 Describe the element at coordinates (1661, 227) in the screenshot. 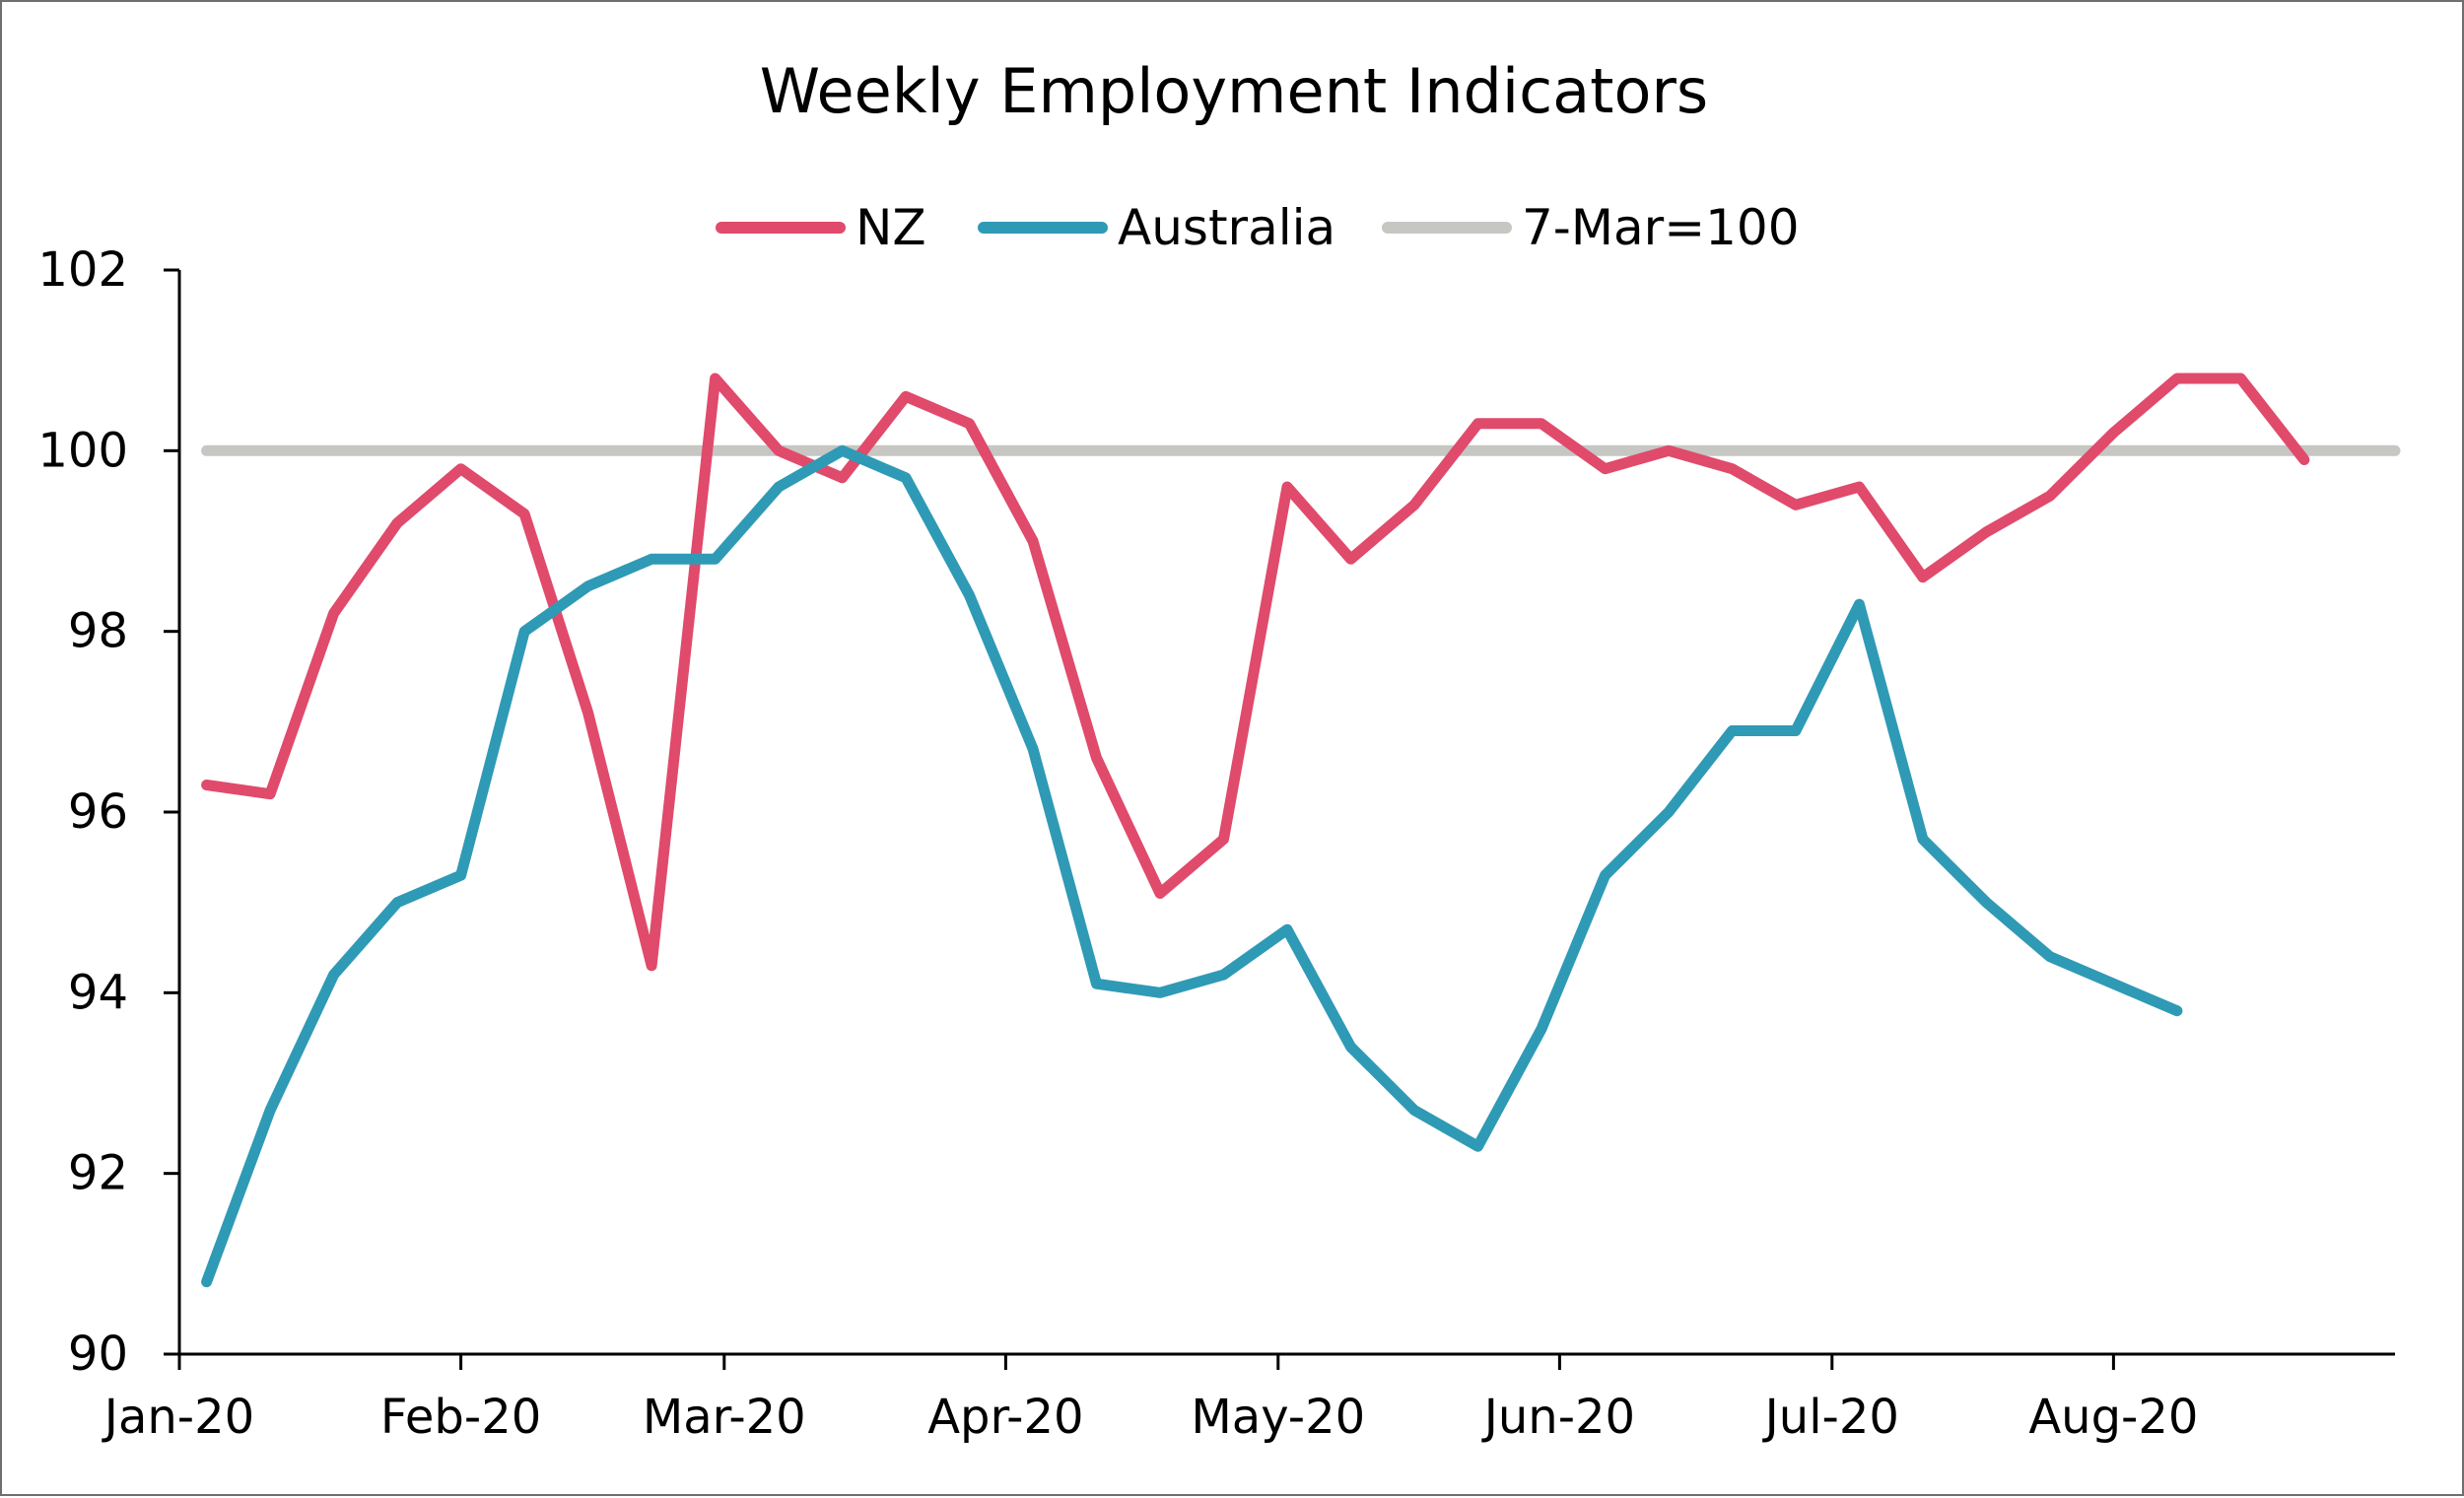

I see `legend-label-7-mar-100: 7-Mar=100` at that location.